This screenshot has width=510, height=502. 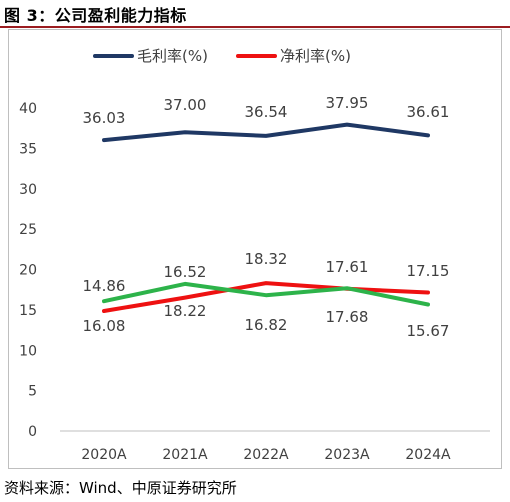 What do you see at coordinates (315, 56) in the screenshot?
I see `legend-label: 净利率(%)` at bounding box center [315, 56].